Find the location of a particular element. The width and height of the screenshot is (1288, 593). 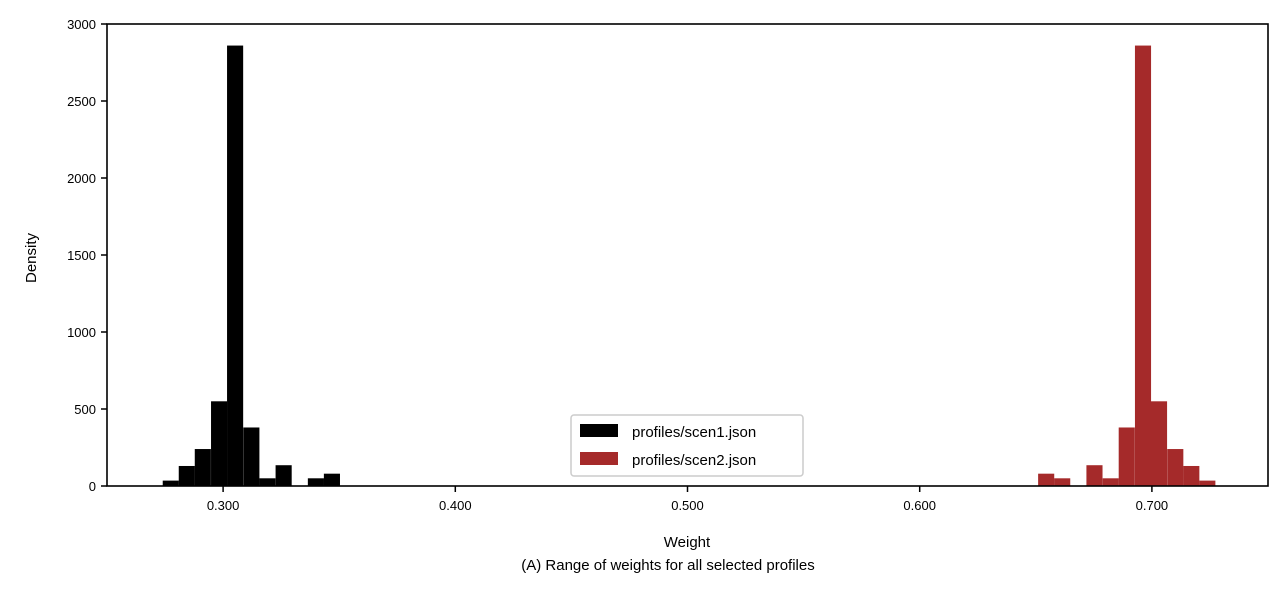

x-tick-label: 0.400 is located at coordinates (455, 505).